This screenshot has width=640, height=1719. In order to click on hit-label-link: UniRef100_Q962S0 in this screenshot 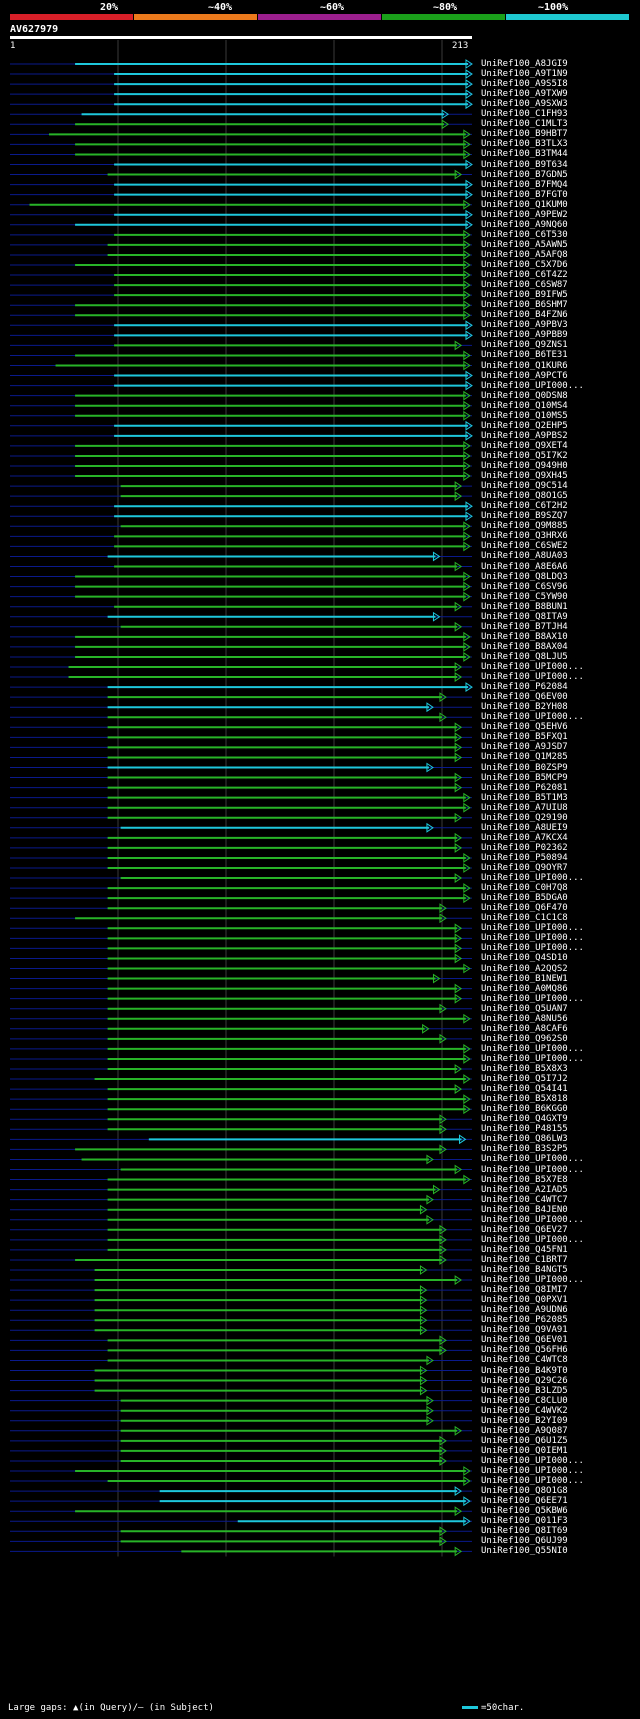, I will do `click(524, 1038)`.